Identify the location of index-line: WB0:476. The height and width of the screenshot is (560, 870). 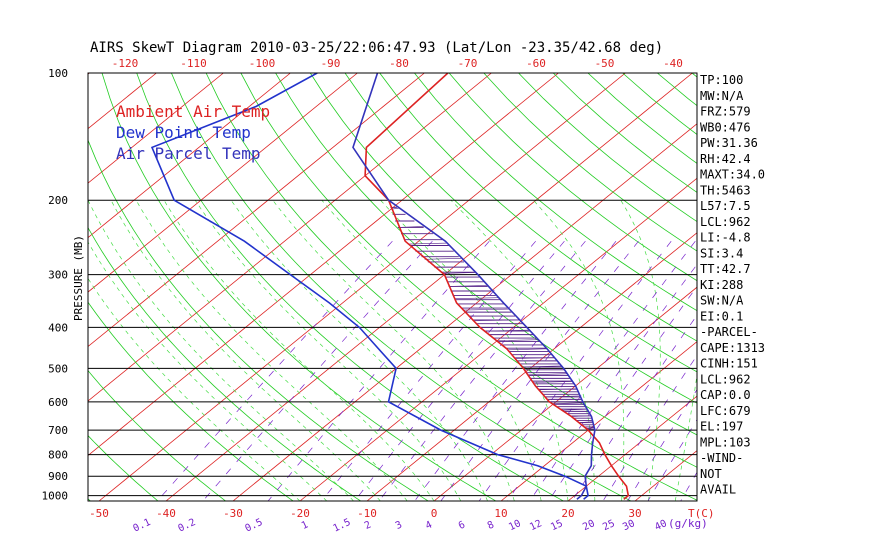
(725, 127).